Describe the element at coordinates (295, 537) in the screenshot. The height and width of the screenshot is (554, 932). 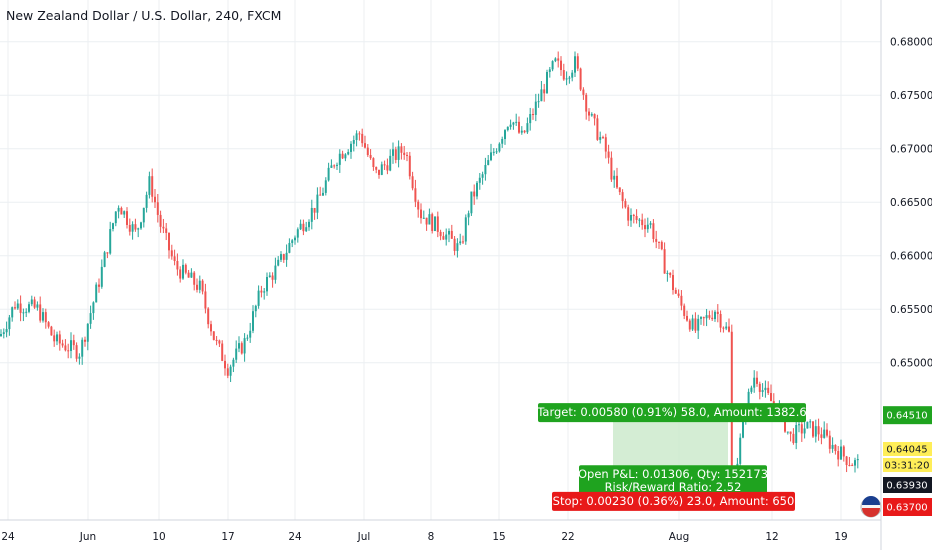
I see `date-tick-label: 24` at that location.